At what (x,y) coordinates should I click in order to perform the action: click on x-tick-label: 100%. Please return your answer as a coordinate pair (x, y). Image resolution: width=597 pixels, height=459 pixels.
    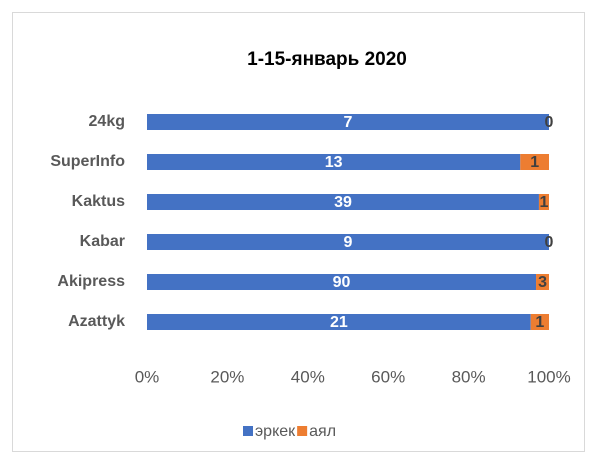
    Looking at the image, I should click on (548, 376).